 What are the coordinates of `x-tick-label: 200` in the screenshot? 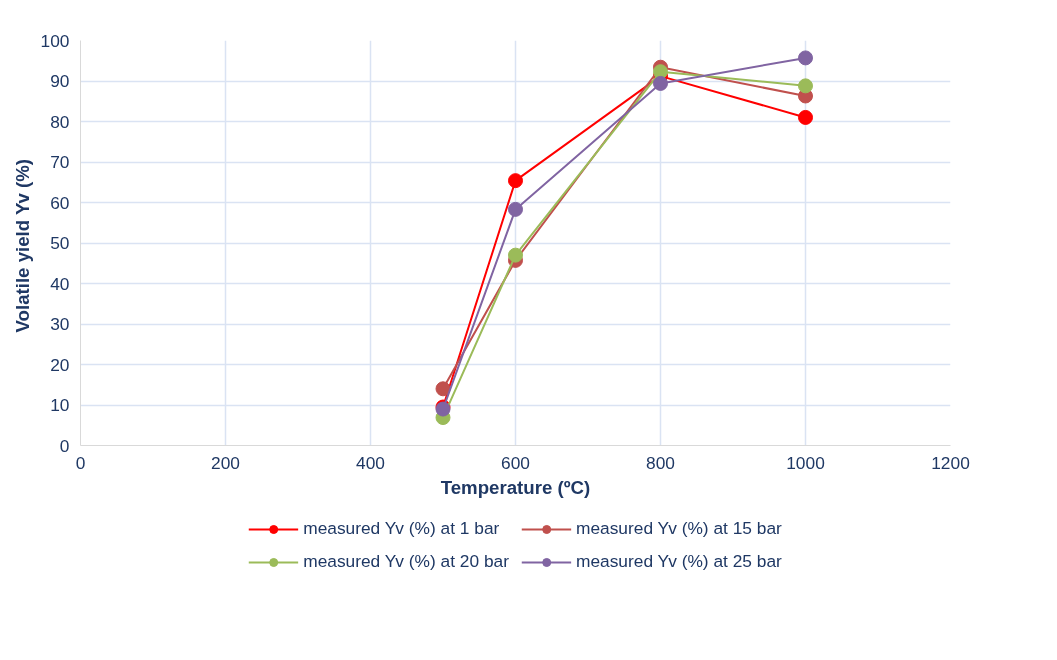 It's located at (225, 462).